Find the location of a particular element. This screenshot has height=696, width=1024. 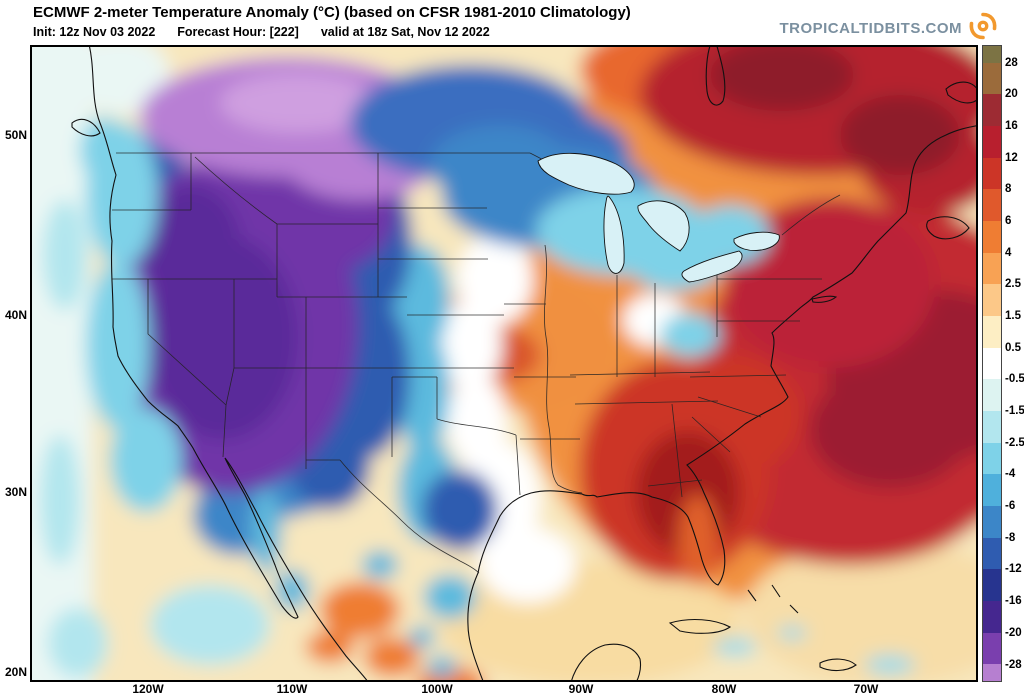

anomaly-region-great-lakes-cold is located at coordinates (690, 335).